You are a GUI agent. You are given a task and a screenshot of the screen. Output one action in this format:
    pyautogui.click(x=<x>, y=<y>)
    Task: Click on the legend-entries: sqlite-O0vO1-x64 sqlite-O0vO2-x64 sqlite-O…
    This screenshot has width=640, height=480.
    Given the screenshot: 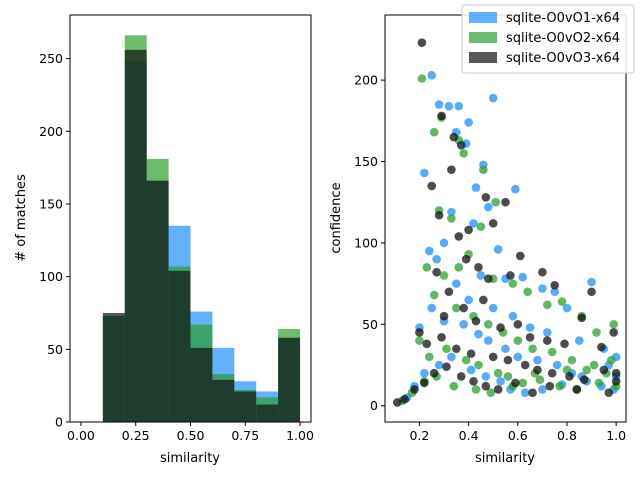 What is the action you would take?
    pyautogui.click(x=544, y=38)
    